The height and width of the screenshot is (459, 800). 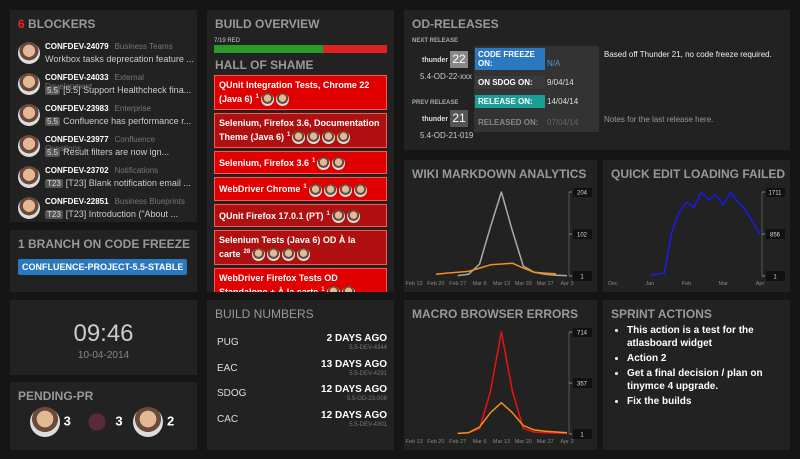 I want to click on key: CONFDEV-23977, so click(x=77, y=139).